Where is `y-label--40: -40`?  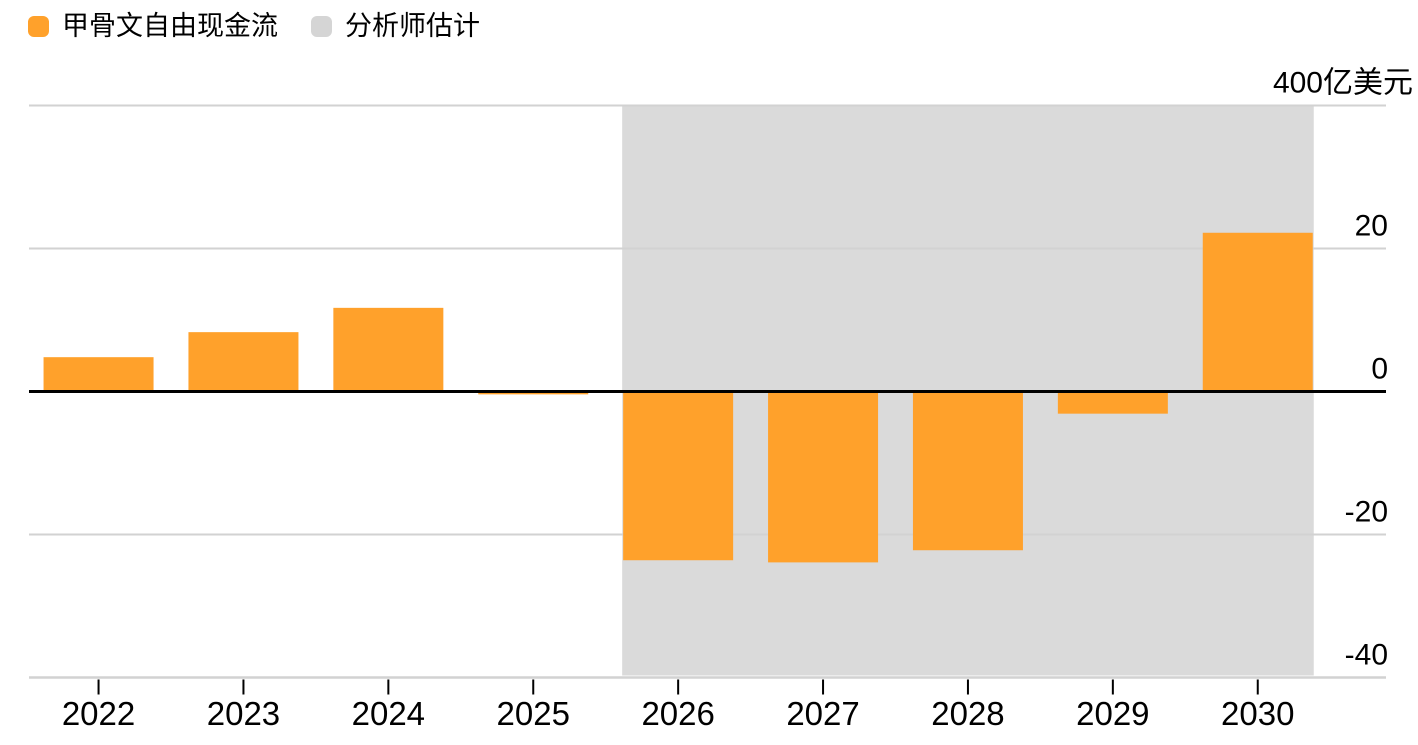
y-label--40: -40 is located at coordinates (1366, 655).